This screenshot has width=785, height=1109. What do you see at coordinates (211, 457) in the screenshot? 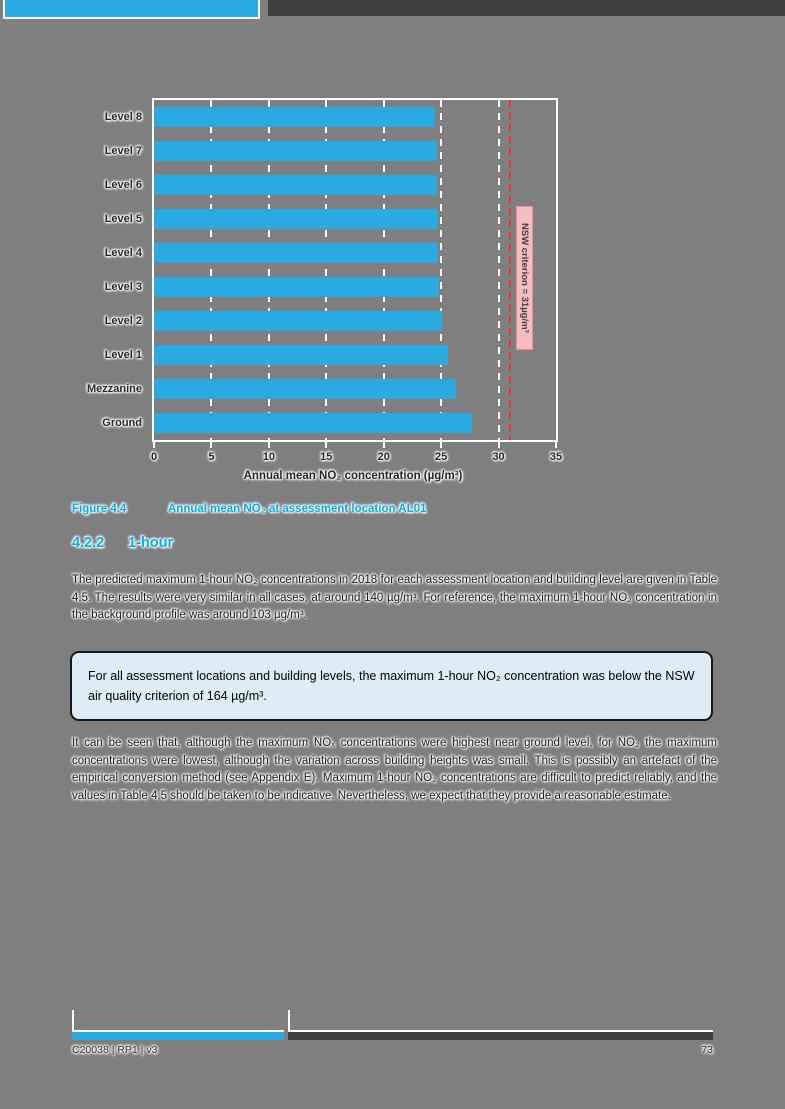
I see `tick-label: 5` at bounding box center [211, 457].